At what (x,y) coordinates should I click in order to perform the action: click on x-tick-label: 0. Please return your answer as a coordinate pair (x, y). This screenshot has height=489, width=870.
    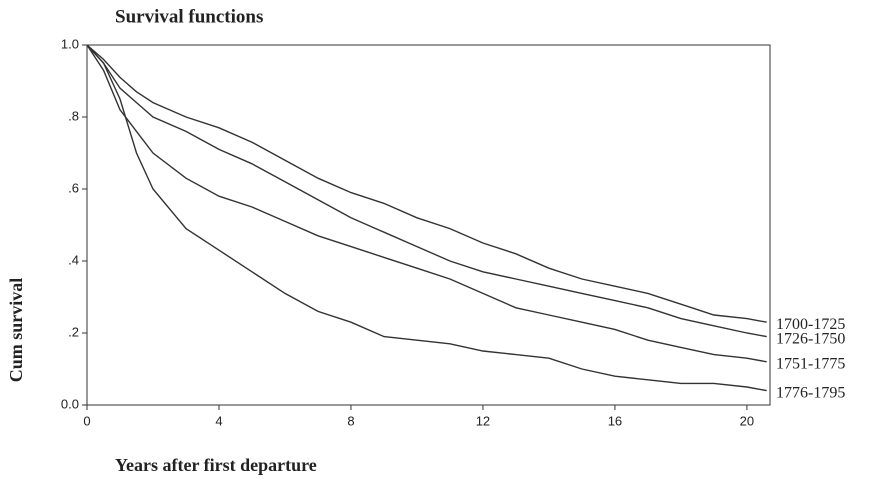
    Looking at the image, I should click on (86, 420).